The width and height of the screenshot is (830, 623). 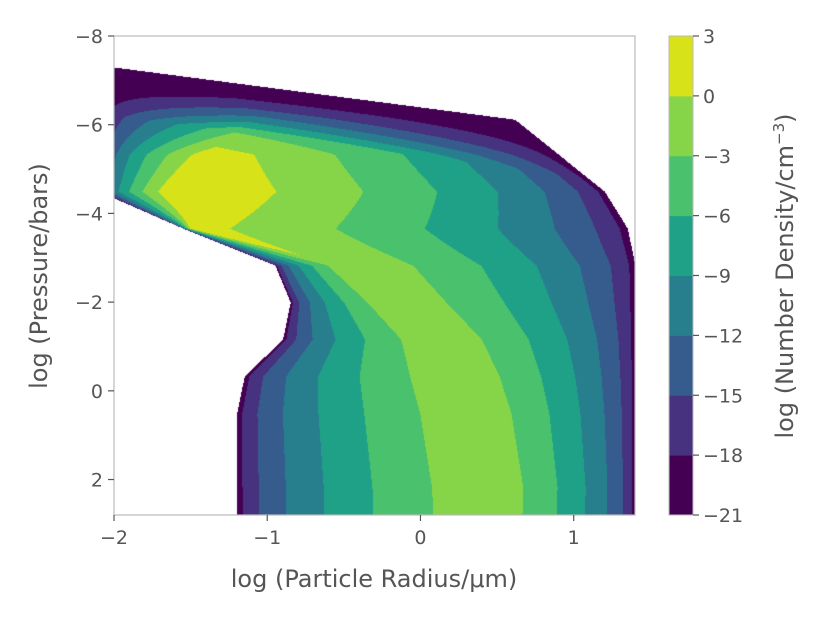 I want to click on y-axis-label: log (Pressure/bars), so click(x=39, y=276).